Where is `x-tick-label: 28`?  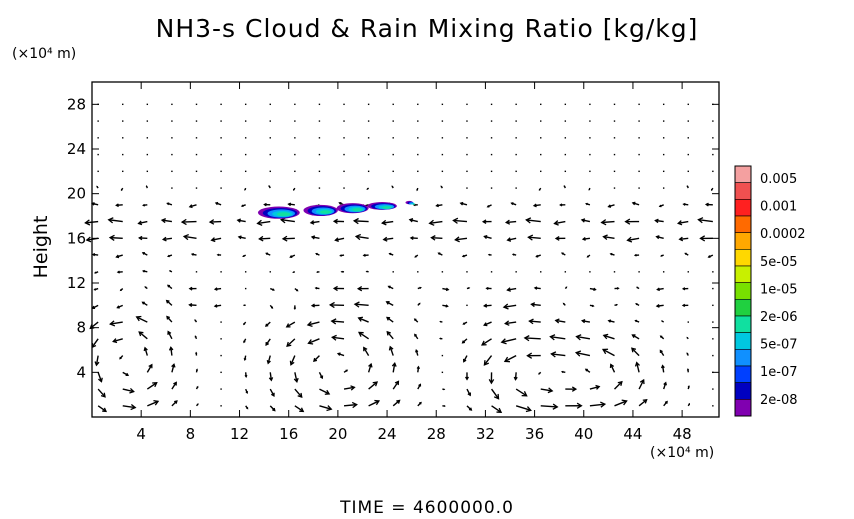 x-tick-label: 28 is located at coordinates (436, 434).